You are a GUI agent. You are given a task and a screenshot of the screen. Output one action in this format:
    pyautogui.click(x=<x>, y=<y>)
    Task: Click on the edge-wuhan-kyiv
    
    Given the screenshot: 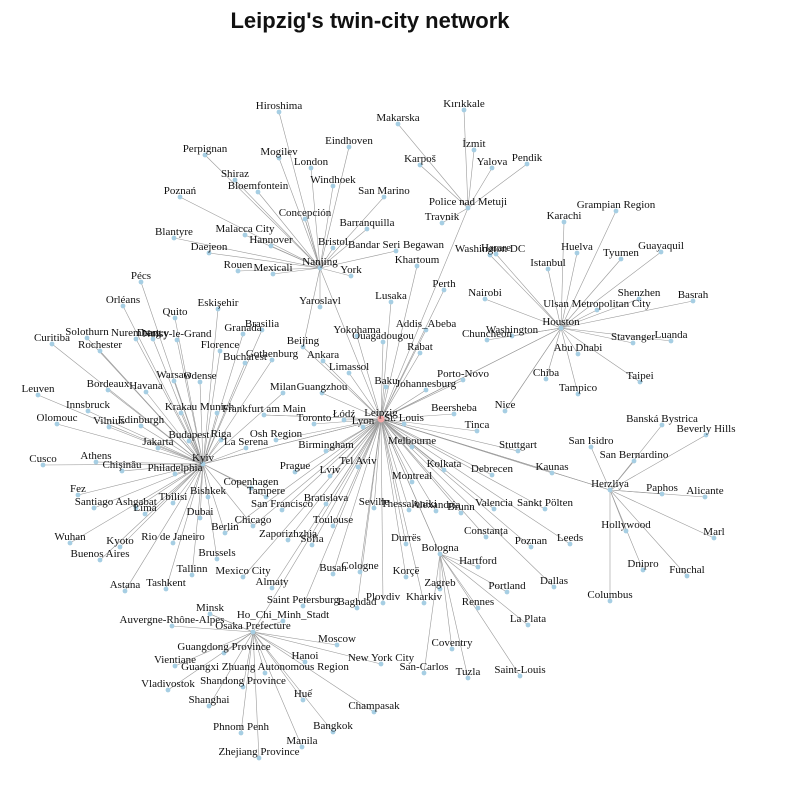 What is the action you would take?
    pyautogui.click(x=136, y=503)
    